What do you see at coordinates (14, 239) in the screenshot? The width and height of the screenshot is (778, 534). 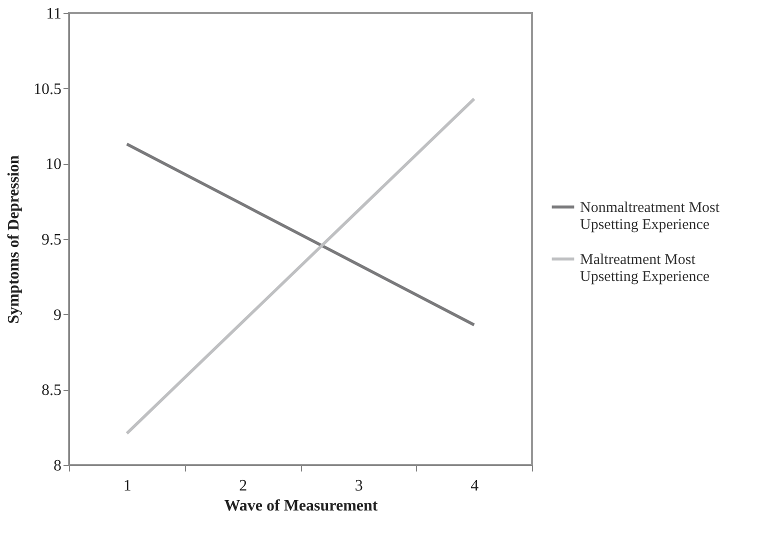 I see `y-axis-title: Symptoms of Depression` at bounding box center [14, 239].